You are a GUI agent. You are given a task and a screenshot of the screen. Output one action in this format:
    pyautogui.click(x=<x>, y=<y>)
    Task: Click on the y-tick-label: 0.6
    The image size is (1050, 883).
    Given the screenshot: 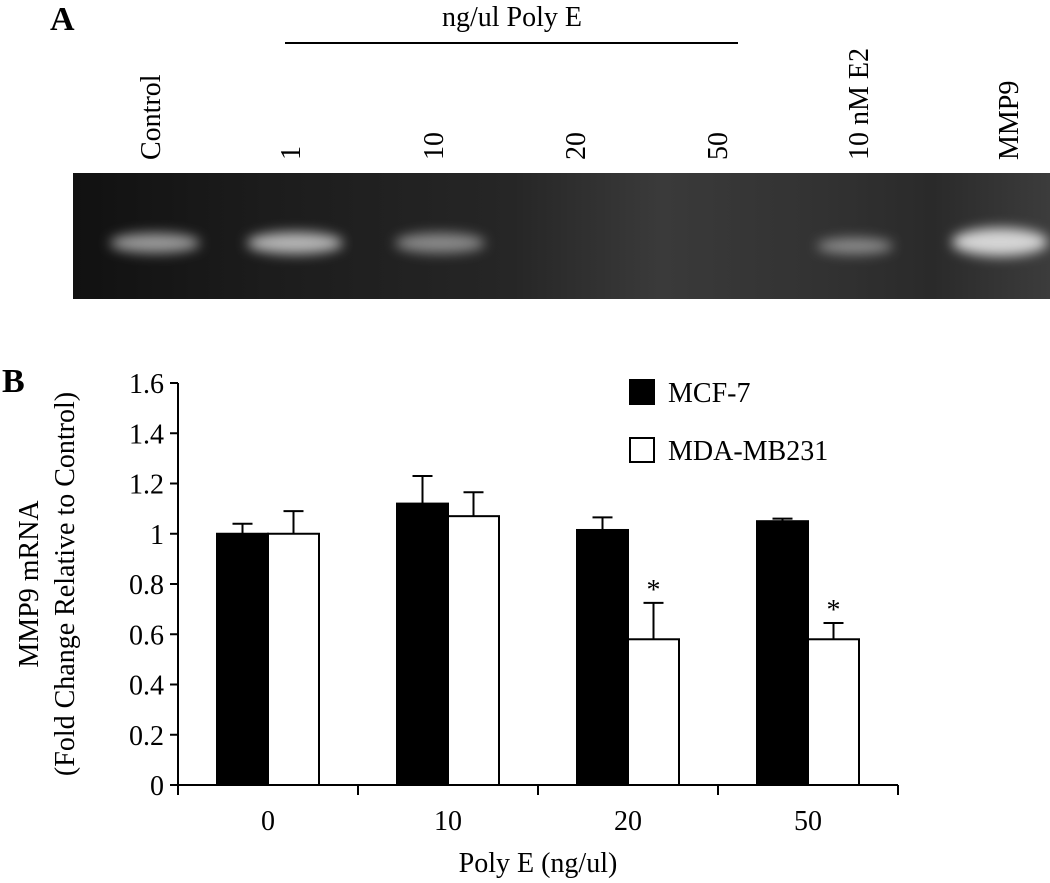 What is the action you would take?
    pyautogui.click(x=146, y=635)
    